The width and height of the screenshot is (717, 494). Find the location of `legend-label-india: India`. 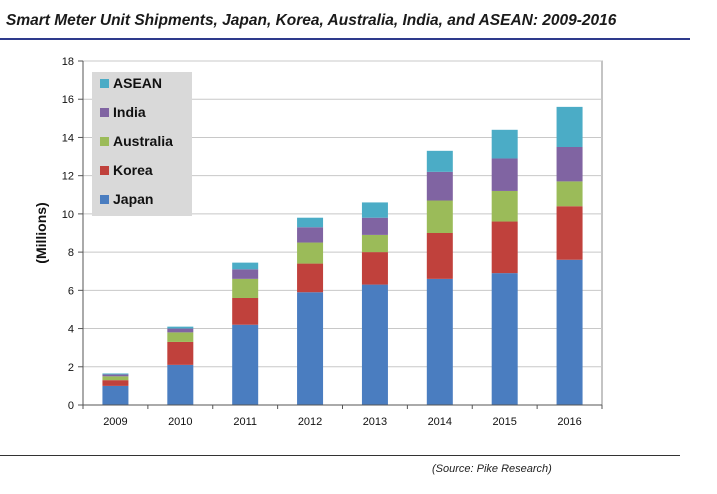

legend-label-india: India is located at coordinates (129, 112).